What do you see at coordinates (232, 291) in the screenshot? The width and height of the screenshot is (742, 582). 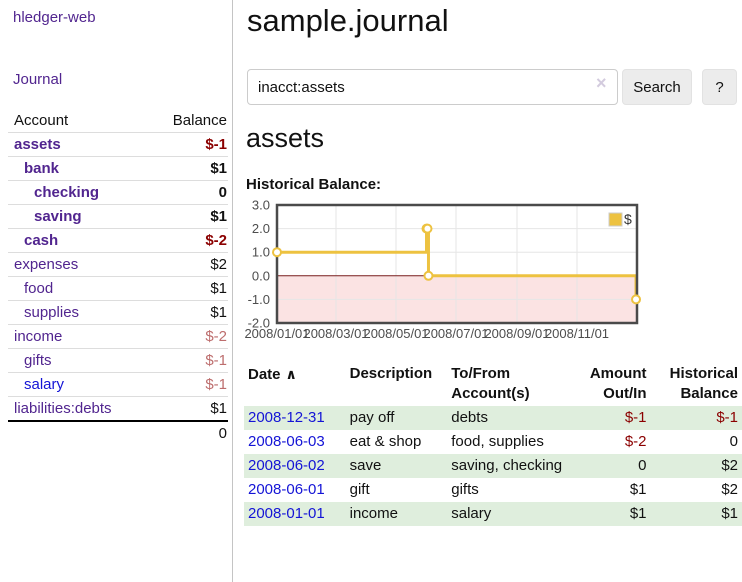 I see `sidebar-divider` at bounding box center [232, 291].